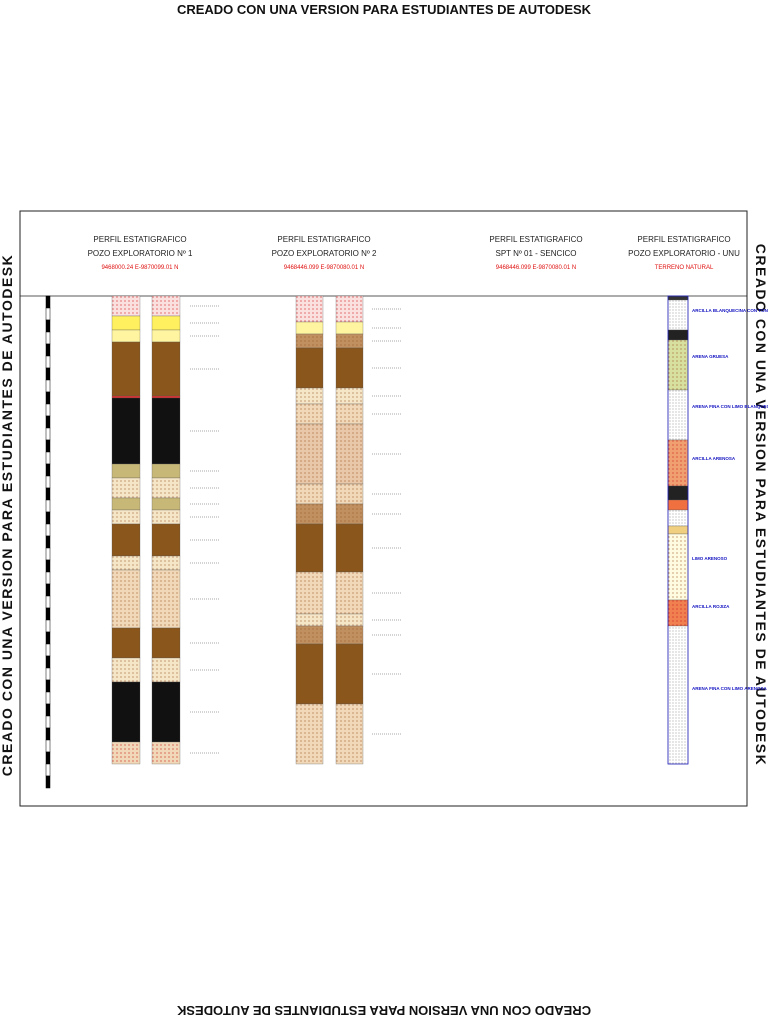 This screenshot has height=1029, width=768. I want to click on layer-label: ARENA FINA CON LIMO BLANQUECINA, so click(730, 406).